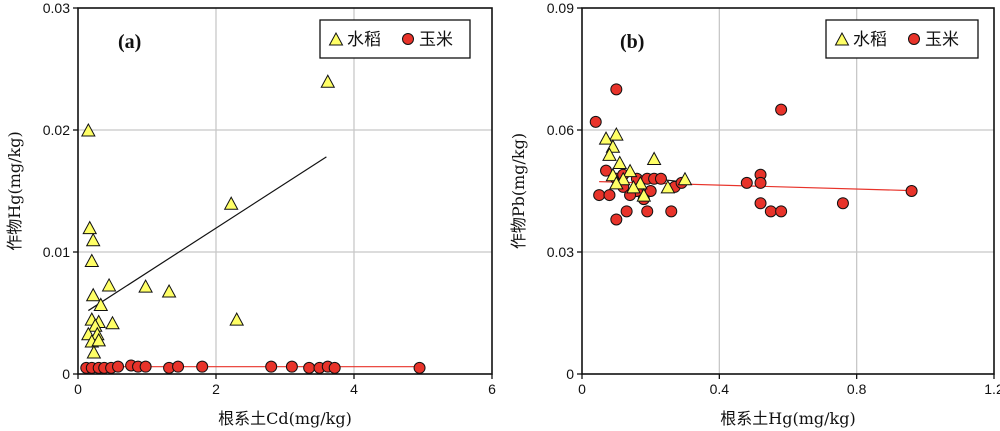 This screenshot has width=1000, height=431. I want to click on panel-b-legend-rice-marker, so click(842, 38).